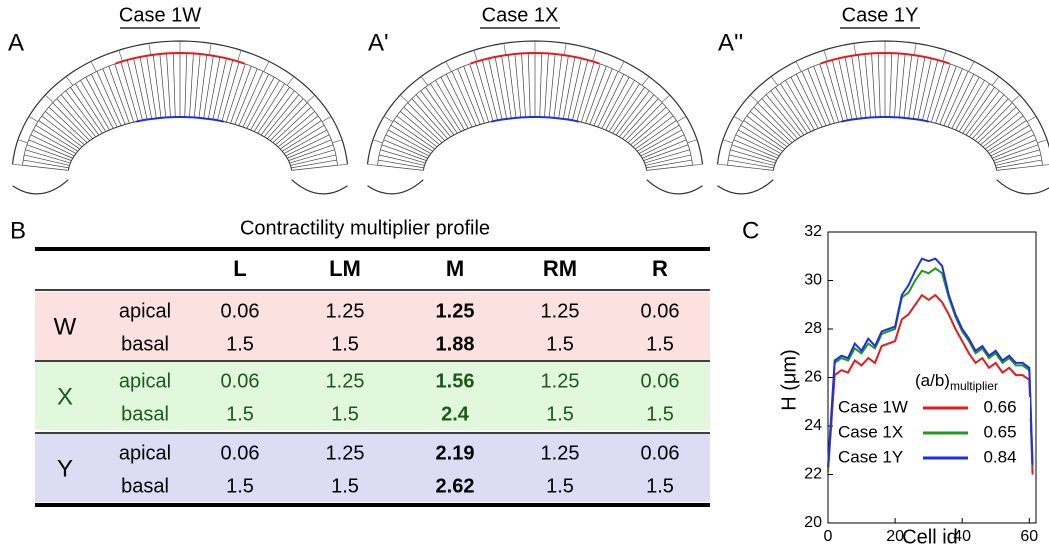 This screenshot has width=1049, height=550. I want to click on group-label: W, so click(65, 326).